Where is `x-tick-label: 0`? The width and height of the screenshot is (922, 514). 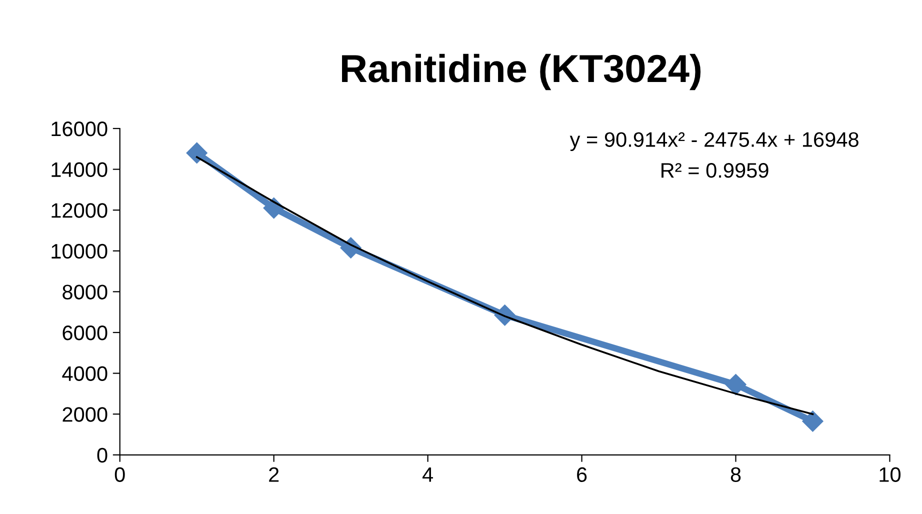 x-tick-label: 0 is located at coordinates (119, 474).